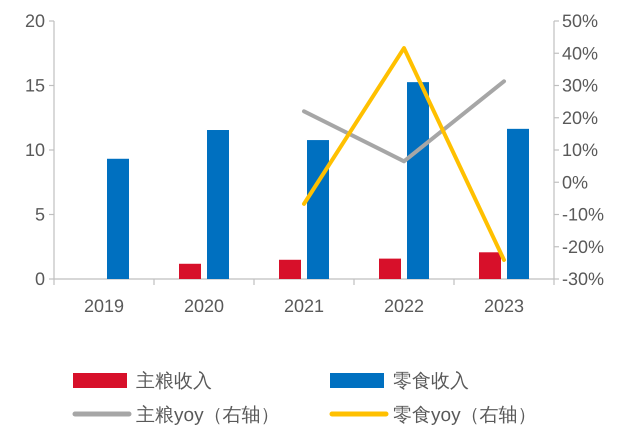 The width and height of the screenshot is (622, 432). What do you see at coordinates (580, 53) in the screenshot?
I see `y2-tick-label: 40%` at bounding box center [580, 53].